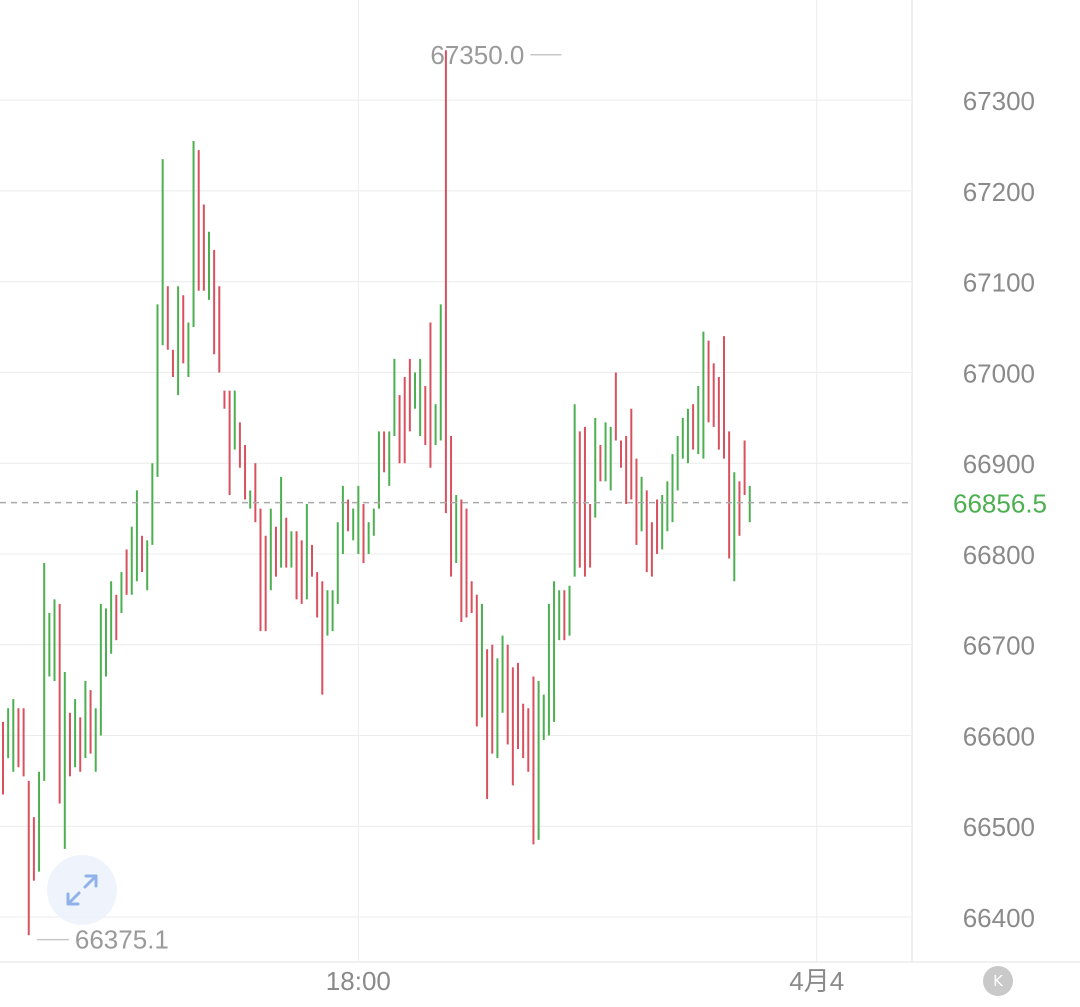 The image size is (1080, 1007). What do you see at coordinates (816, 981) in the screenshot?
I see `x-tick-label: 4月4` at bounding box center [816, 981].